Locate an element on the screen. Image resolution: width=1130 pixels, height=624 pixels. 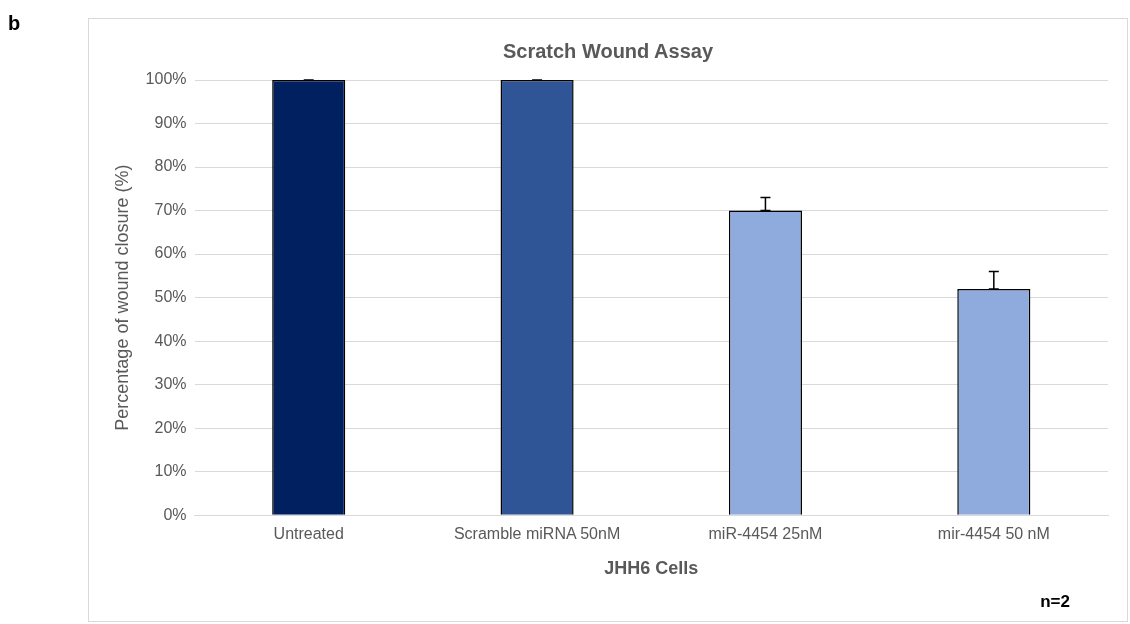
x-tick-label: miR-4454 25nM is located at coordinates (765, 534).